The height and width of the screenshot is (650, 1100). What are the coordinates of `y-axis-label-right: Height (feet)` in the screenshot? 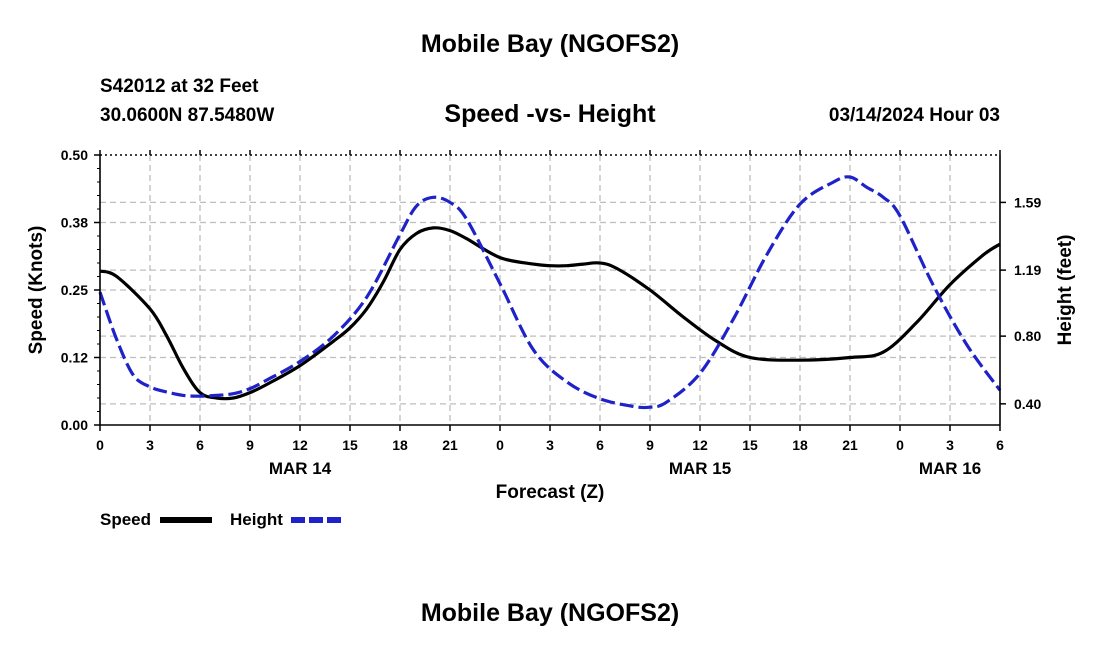 It's located at (1065, 290).